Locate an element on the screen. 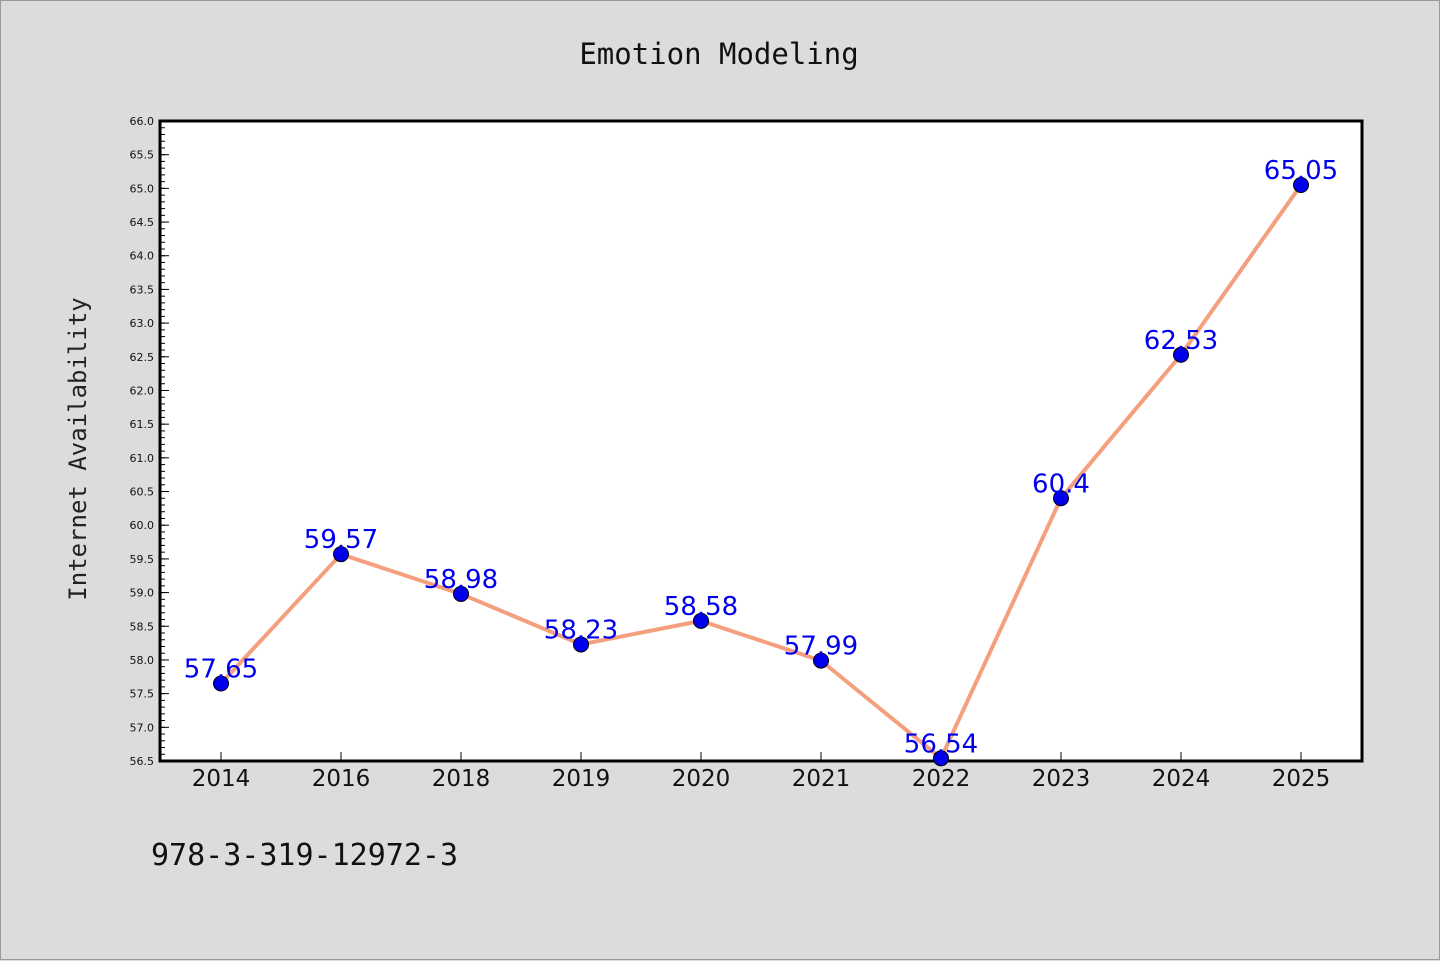 The width and height of the screenshot is (1440, 961). x-tick-label: 2023 is located at coordinates (1061, 779).